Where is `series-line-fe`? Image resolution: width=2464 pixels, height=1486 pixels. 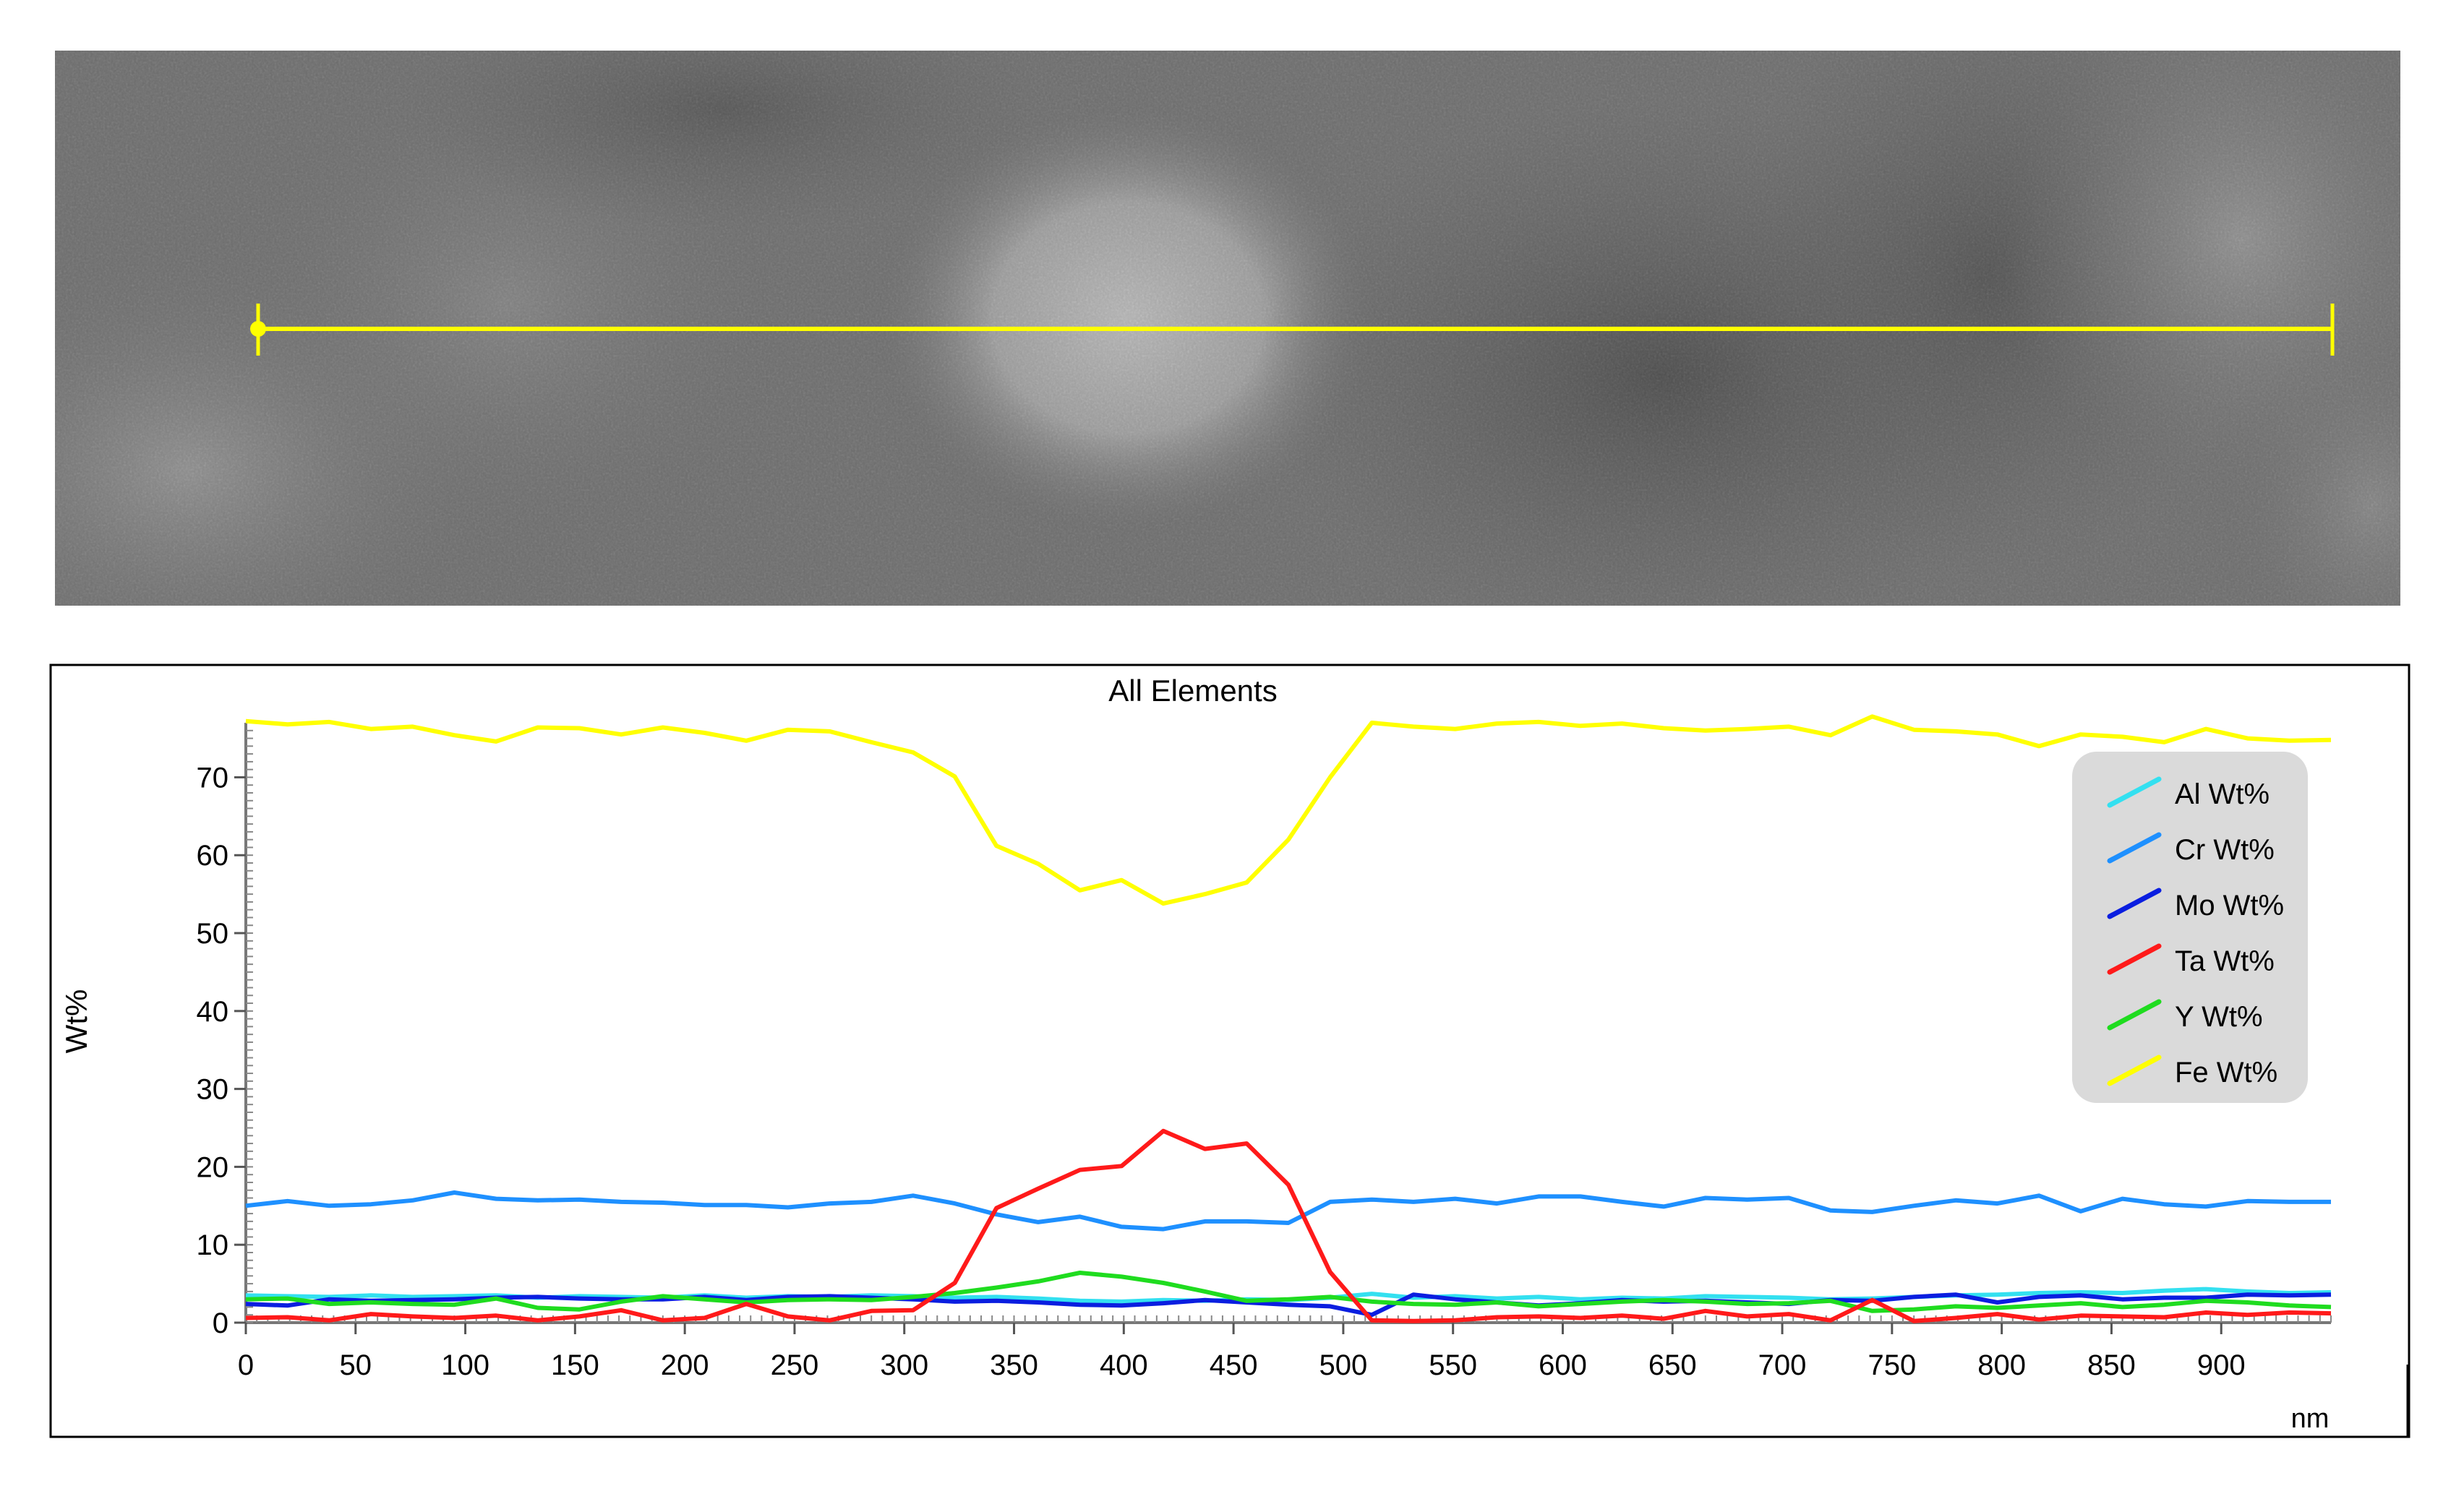 series-line-fe is located at coordinates (1288, 810).